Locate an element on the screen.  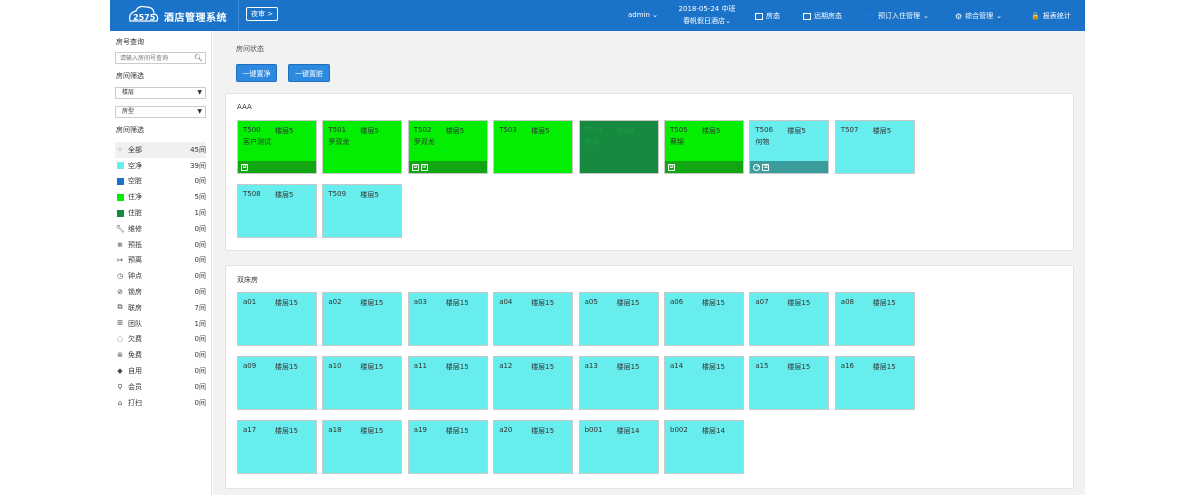
status-filter-item: 住脏 1间 is located at coordinates (160, 213).